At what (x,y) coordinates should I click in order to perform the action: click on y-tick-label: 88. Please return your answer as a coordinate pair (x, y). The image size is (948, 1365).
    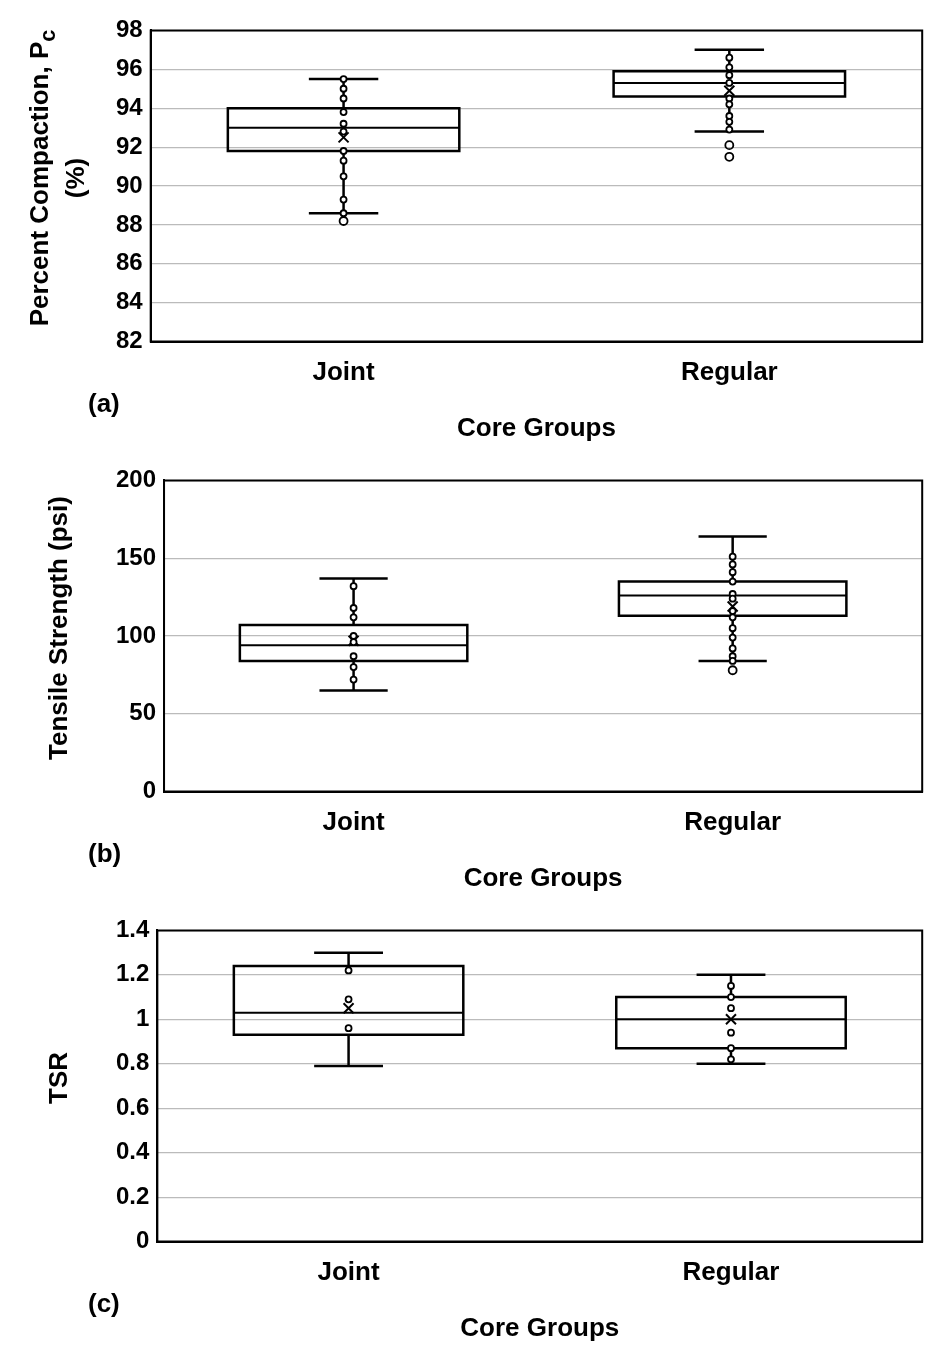
    Looking at the image, I should click on (129, 223).